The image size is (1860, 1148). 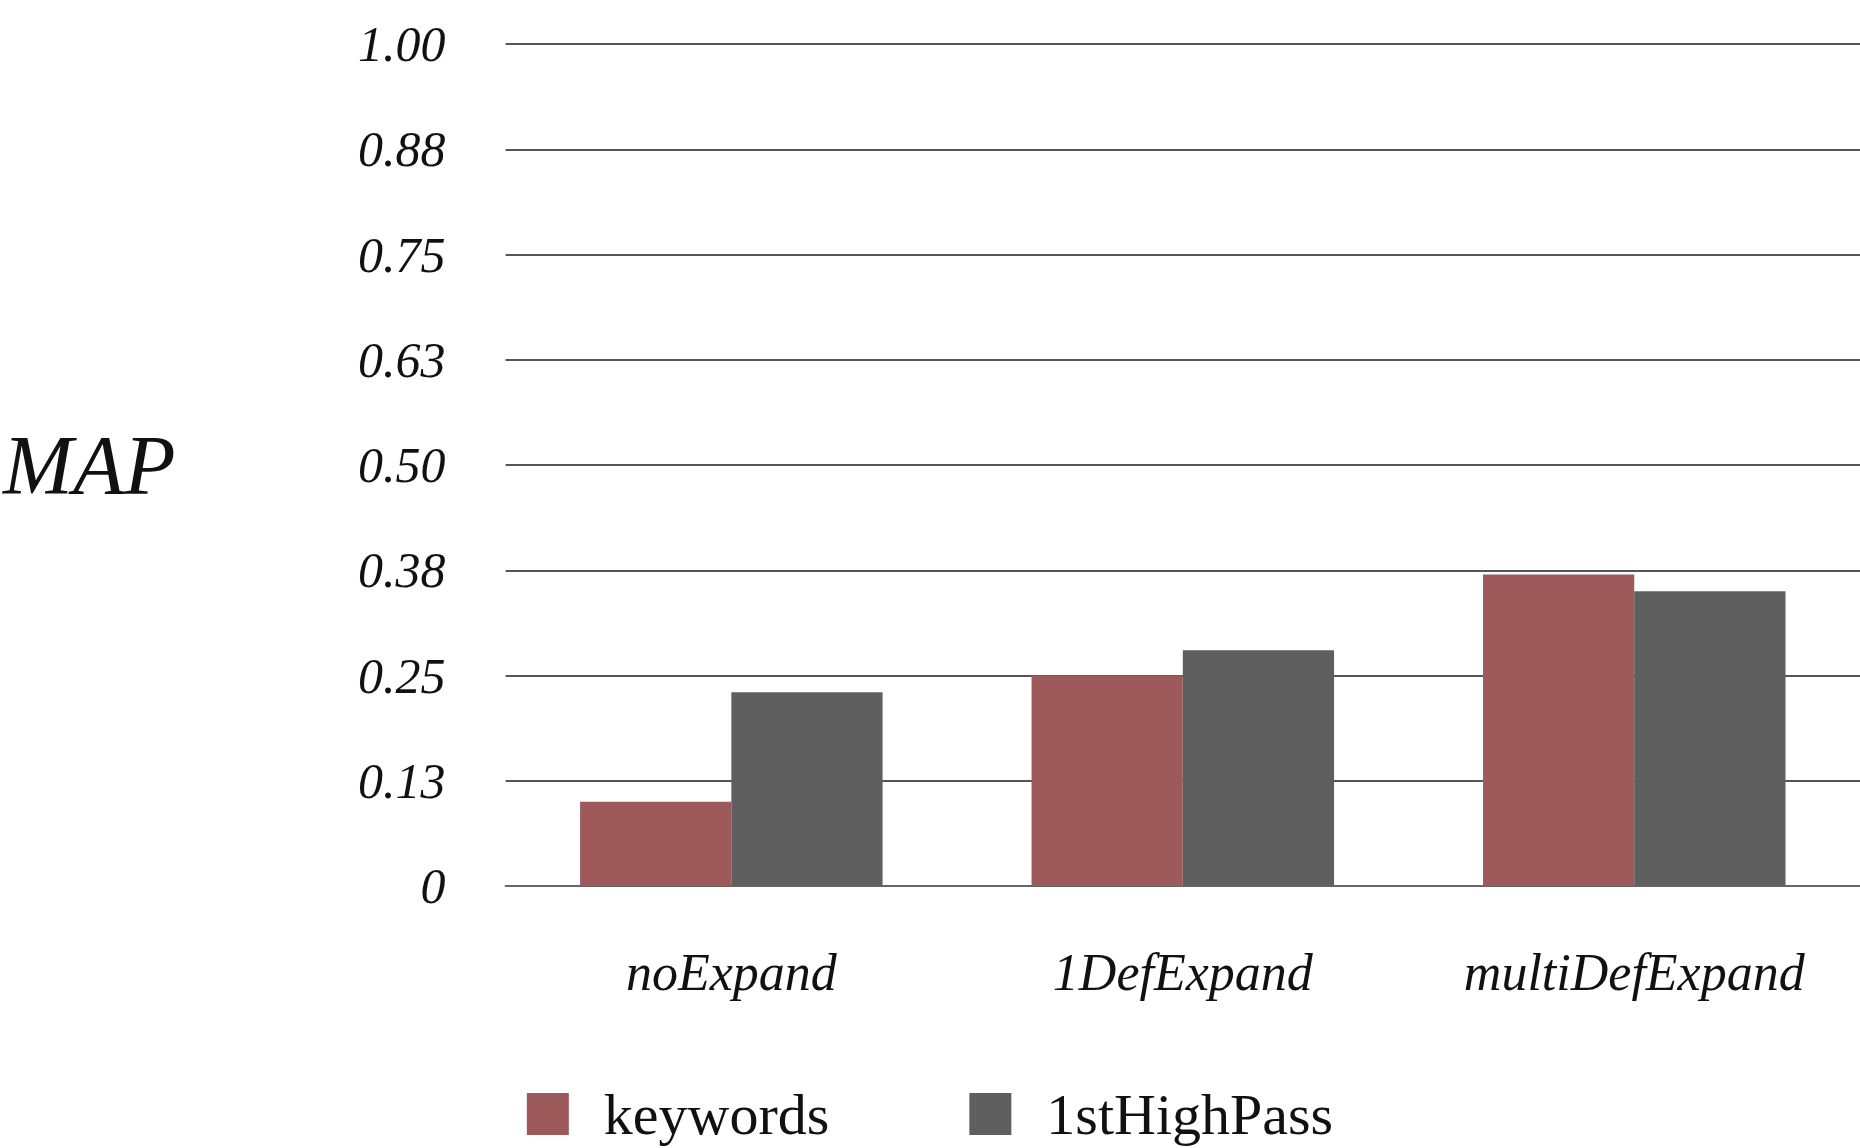 I want to click on y-tick-label: 0.13, so click(x=402, y=780).